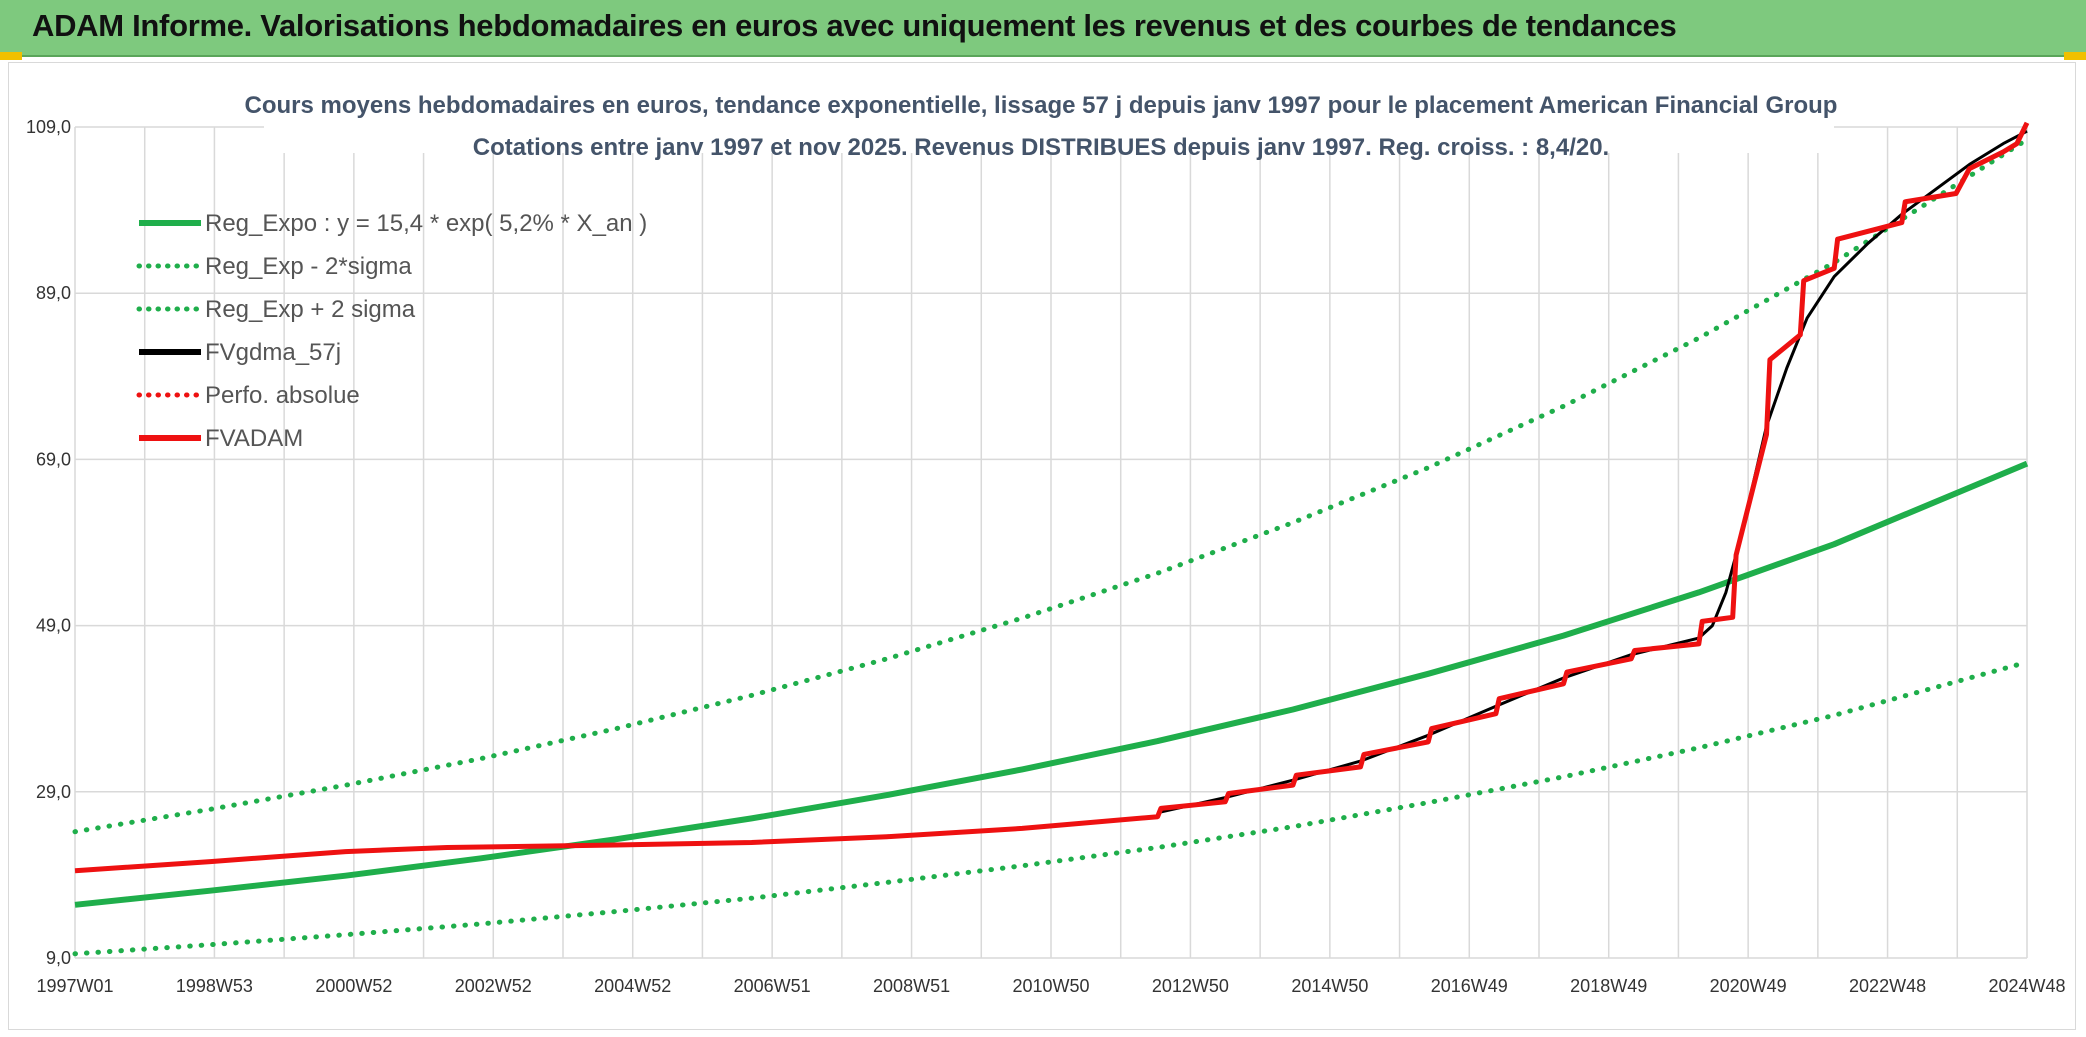  What do you see at coordinates (214, 986) in the screenshot?
I see `x-tick-label: 1998W53` at bounding box center [214, 986].